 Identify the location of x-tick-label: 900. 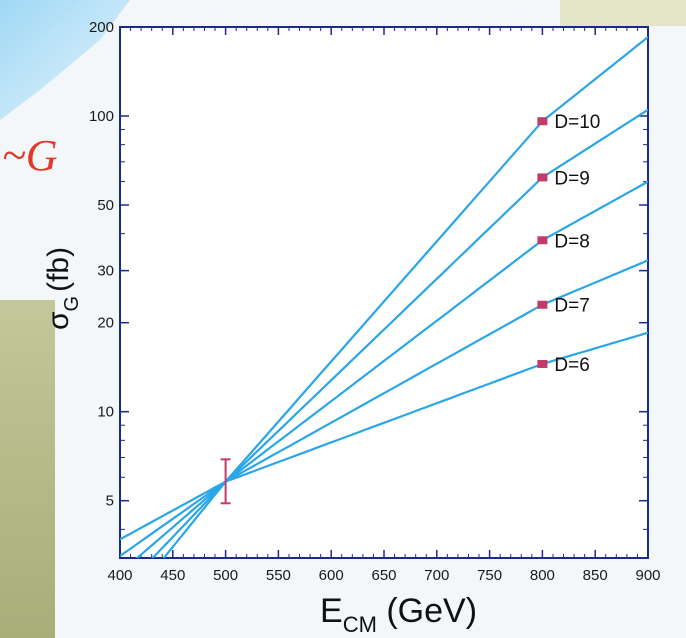
(647, 575).